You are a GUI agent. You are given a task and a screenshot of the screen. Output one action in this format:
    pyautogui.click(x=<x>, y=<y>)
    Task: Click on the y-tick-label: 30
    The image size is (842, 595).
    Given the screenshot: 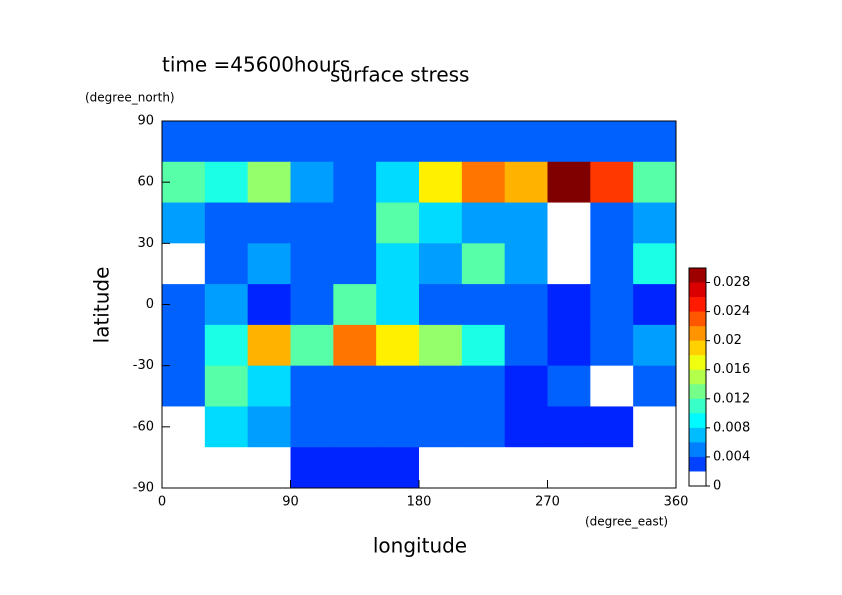 What is the action you would take?
    pyautogui.click(x=145, y=243)
    